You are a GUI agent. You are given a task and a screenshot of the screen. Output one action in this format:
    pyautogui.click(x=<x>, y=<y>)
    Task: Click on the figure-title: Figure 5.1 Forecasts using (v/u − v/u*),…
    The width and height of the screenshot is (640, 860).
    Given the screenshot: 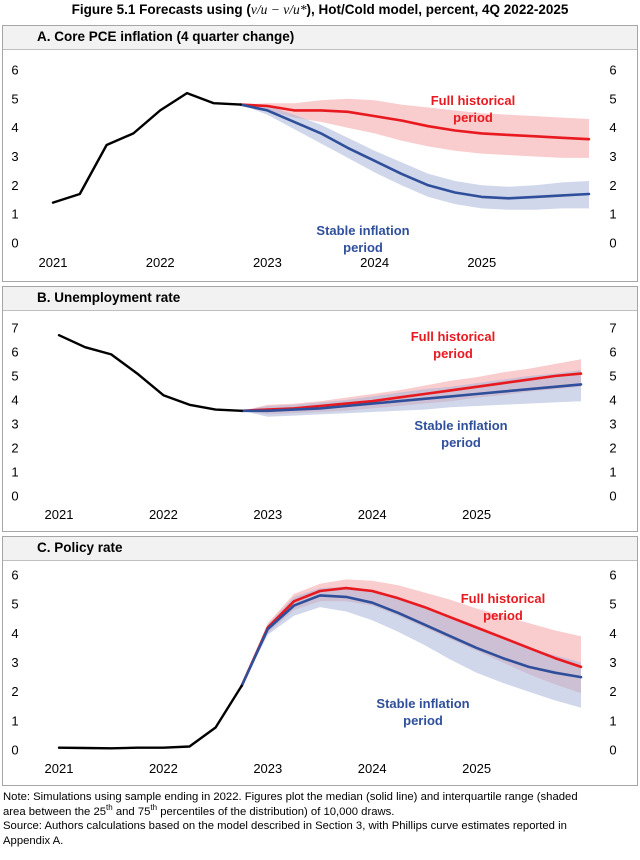 What is the action you would take?
    pyautogui.click(x=320, y=9)
    